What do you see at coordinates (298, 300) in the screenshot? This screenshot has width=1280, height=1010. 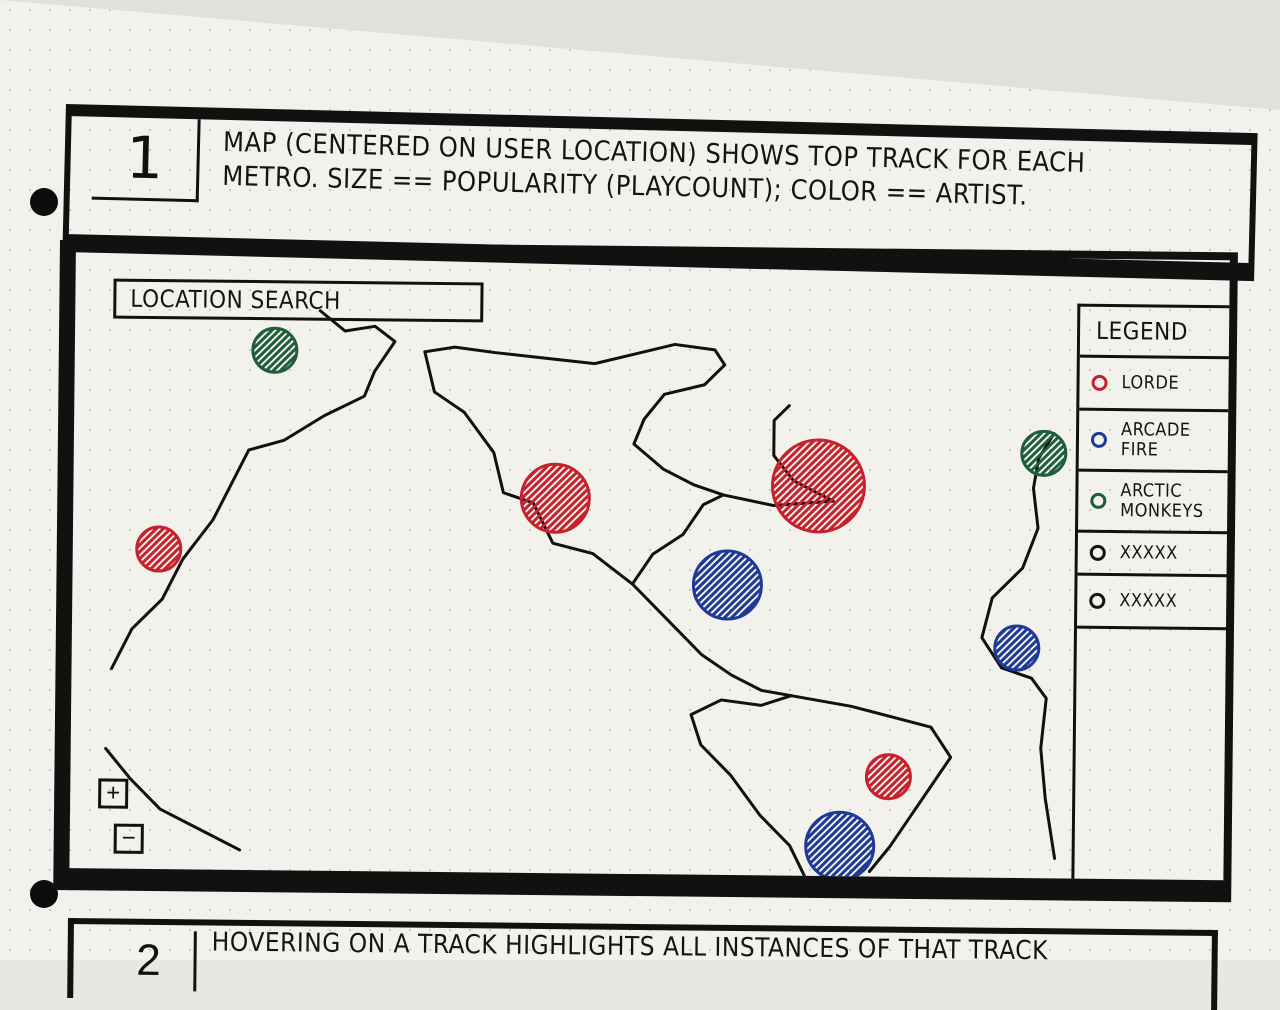 I see `location-search-input: LOCATION SEARCH` at bounding box center [298, 300].